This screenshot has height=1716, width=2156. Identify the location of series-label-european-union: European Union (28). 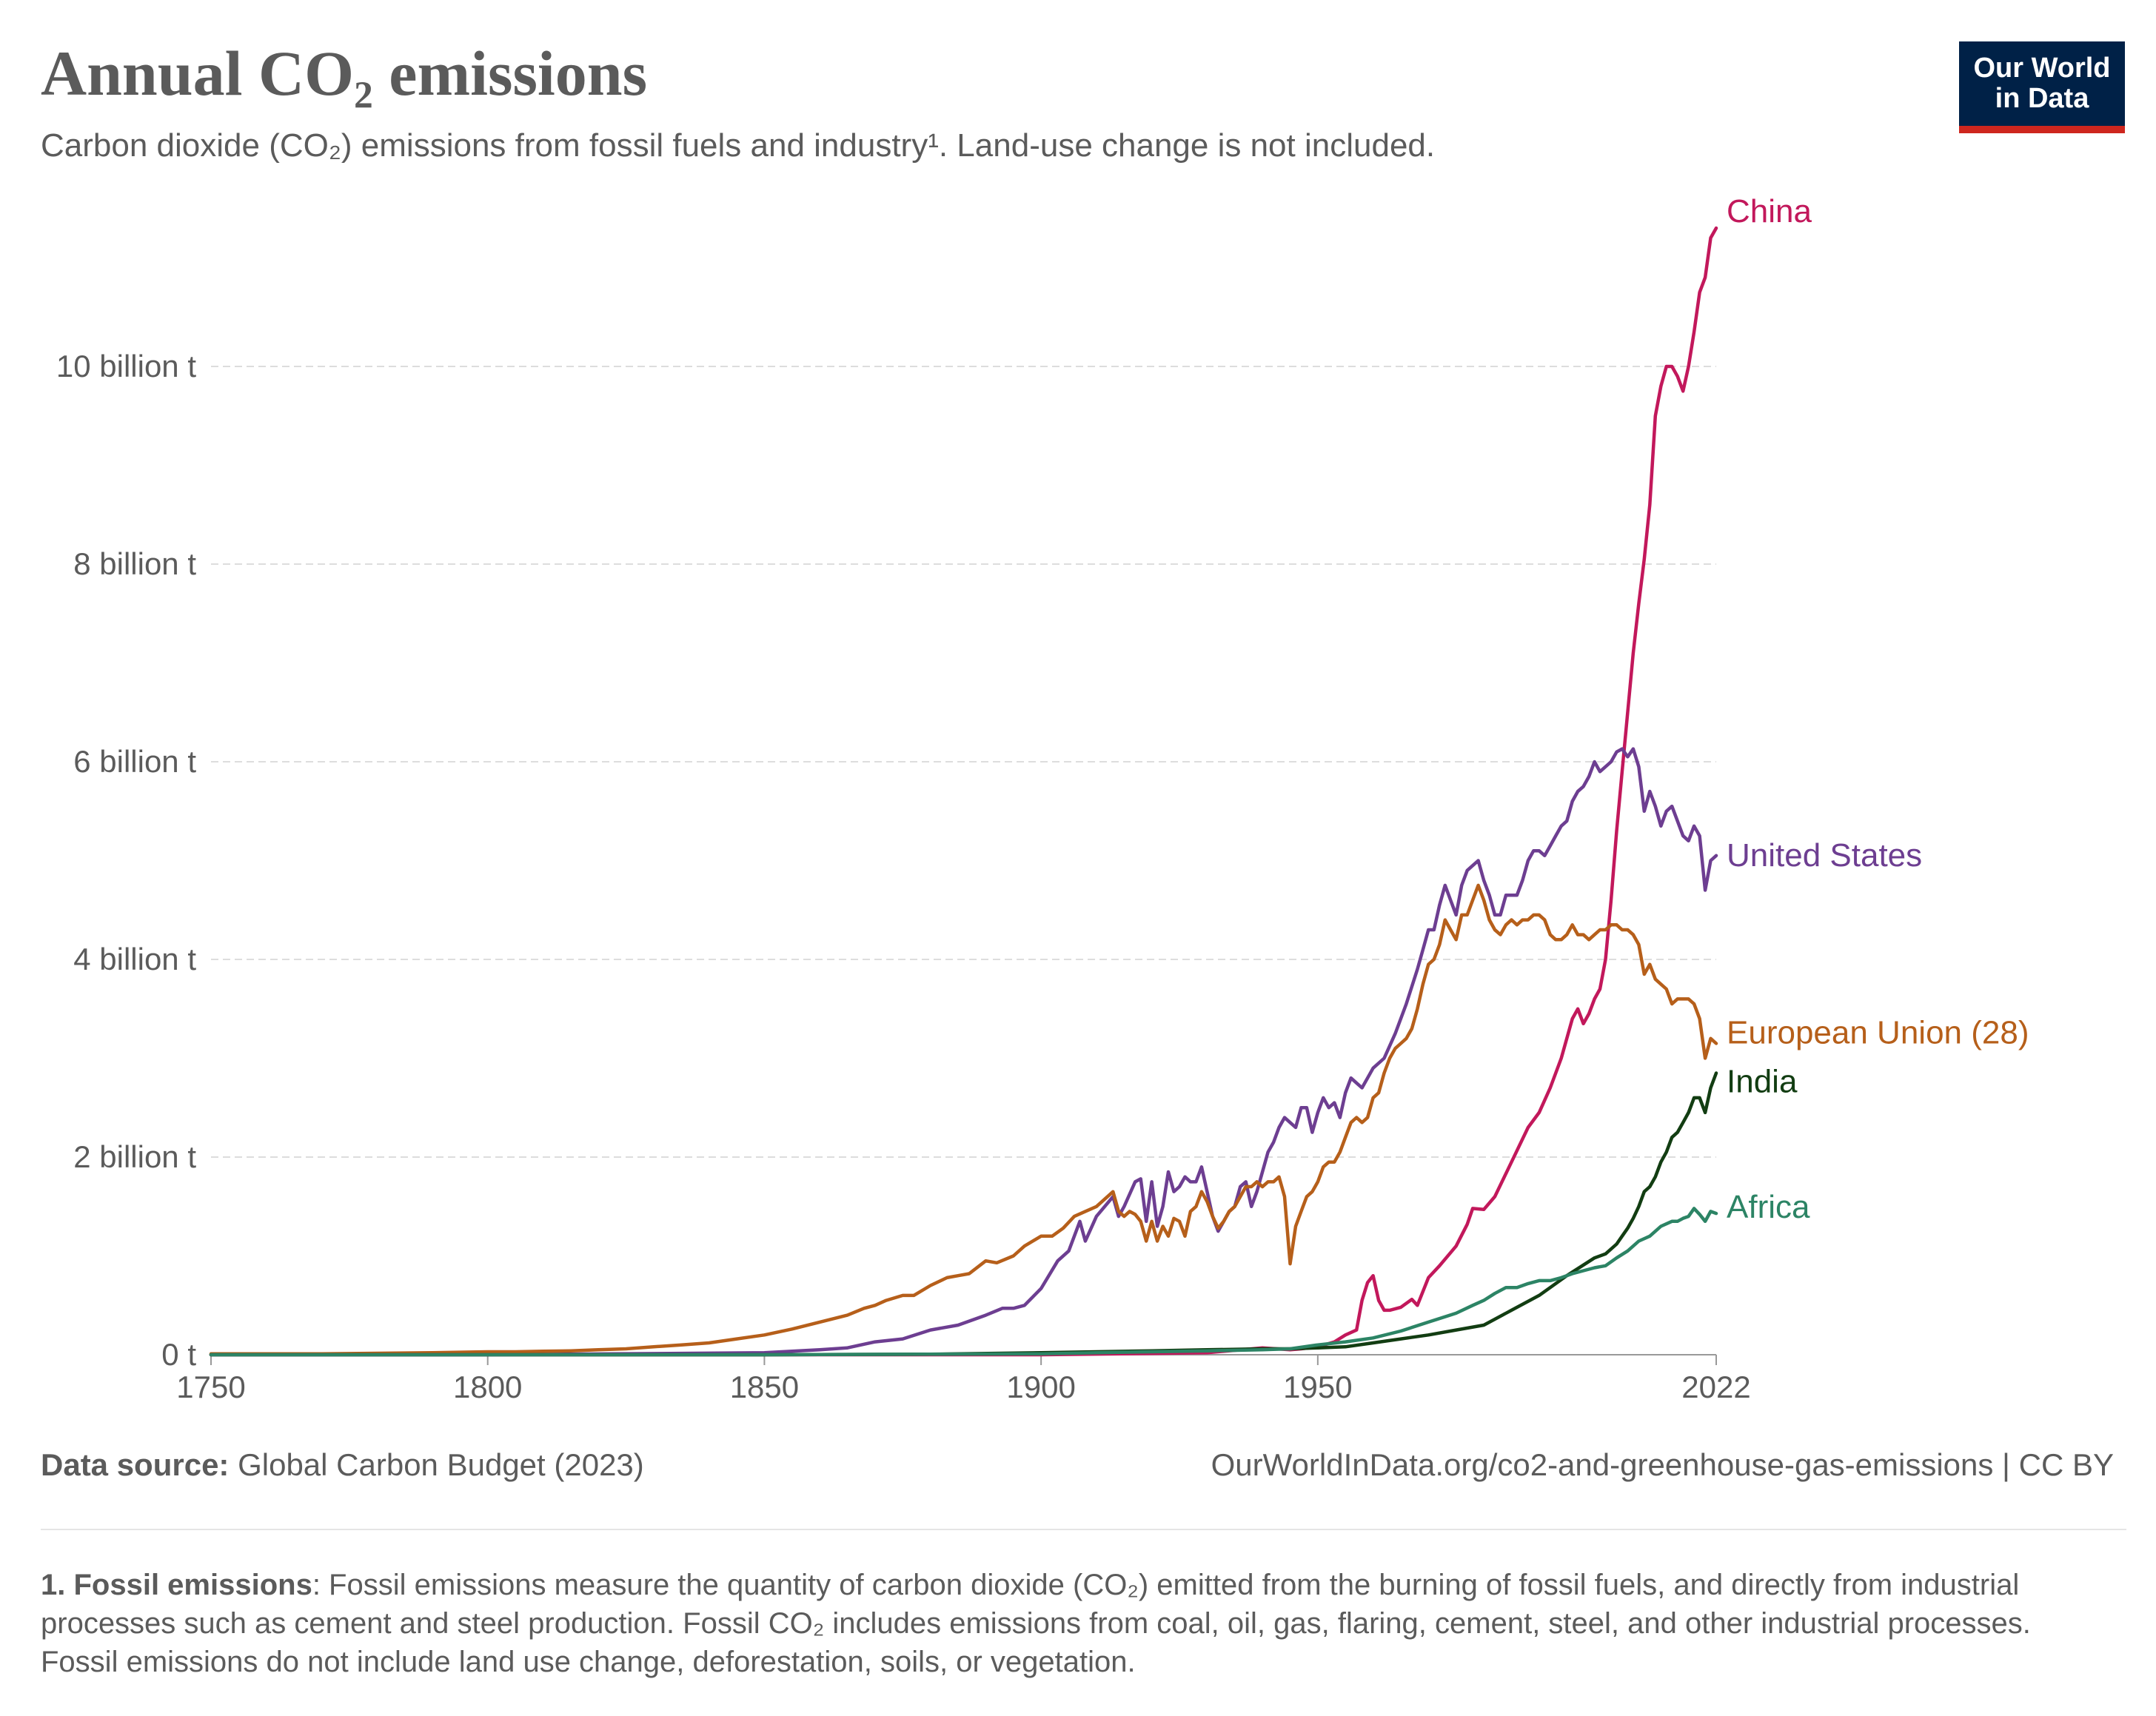
(1878, 1032).